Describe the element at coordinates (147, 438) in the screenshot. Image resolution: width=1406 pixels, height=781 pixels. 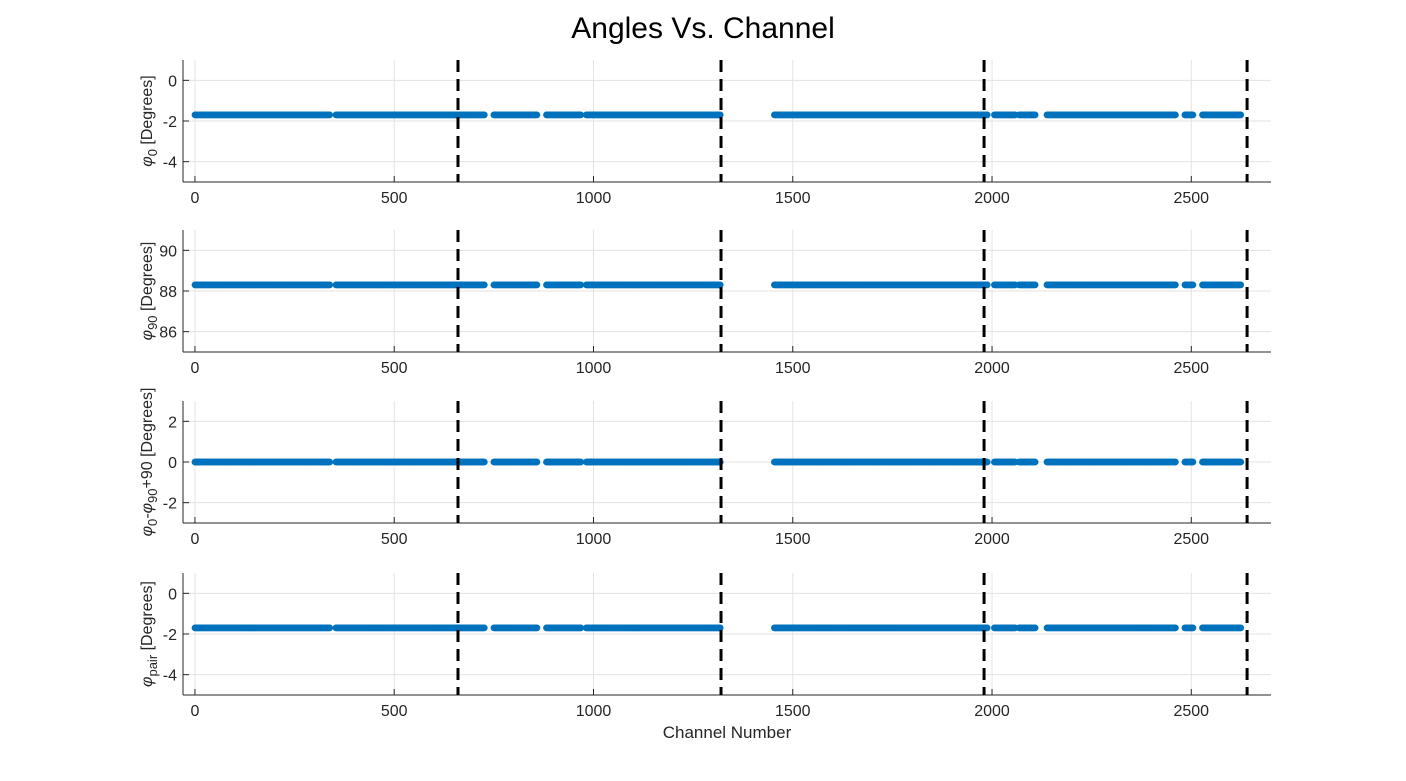
I see `y-label-part: +90 [Degrees]` at that location.